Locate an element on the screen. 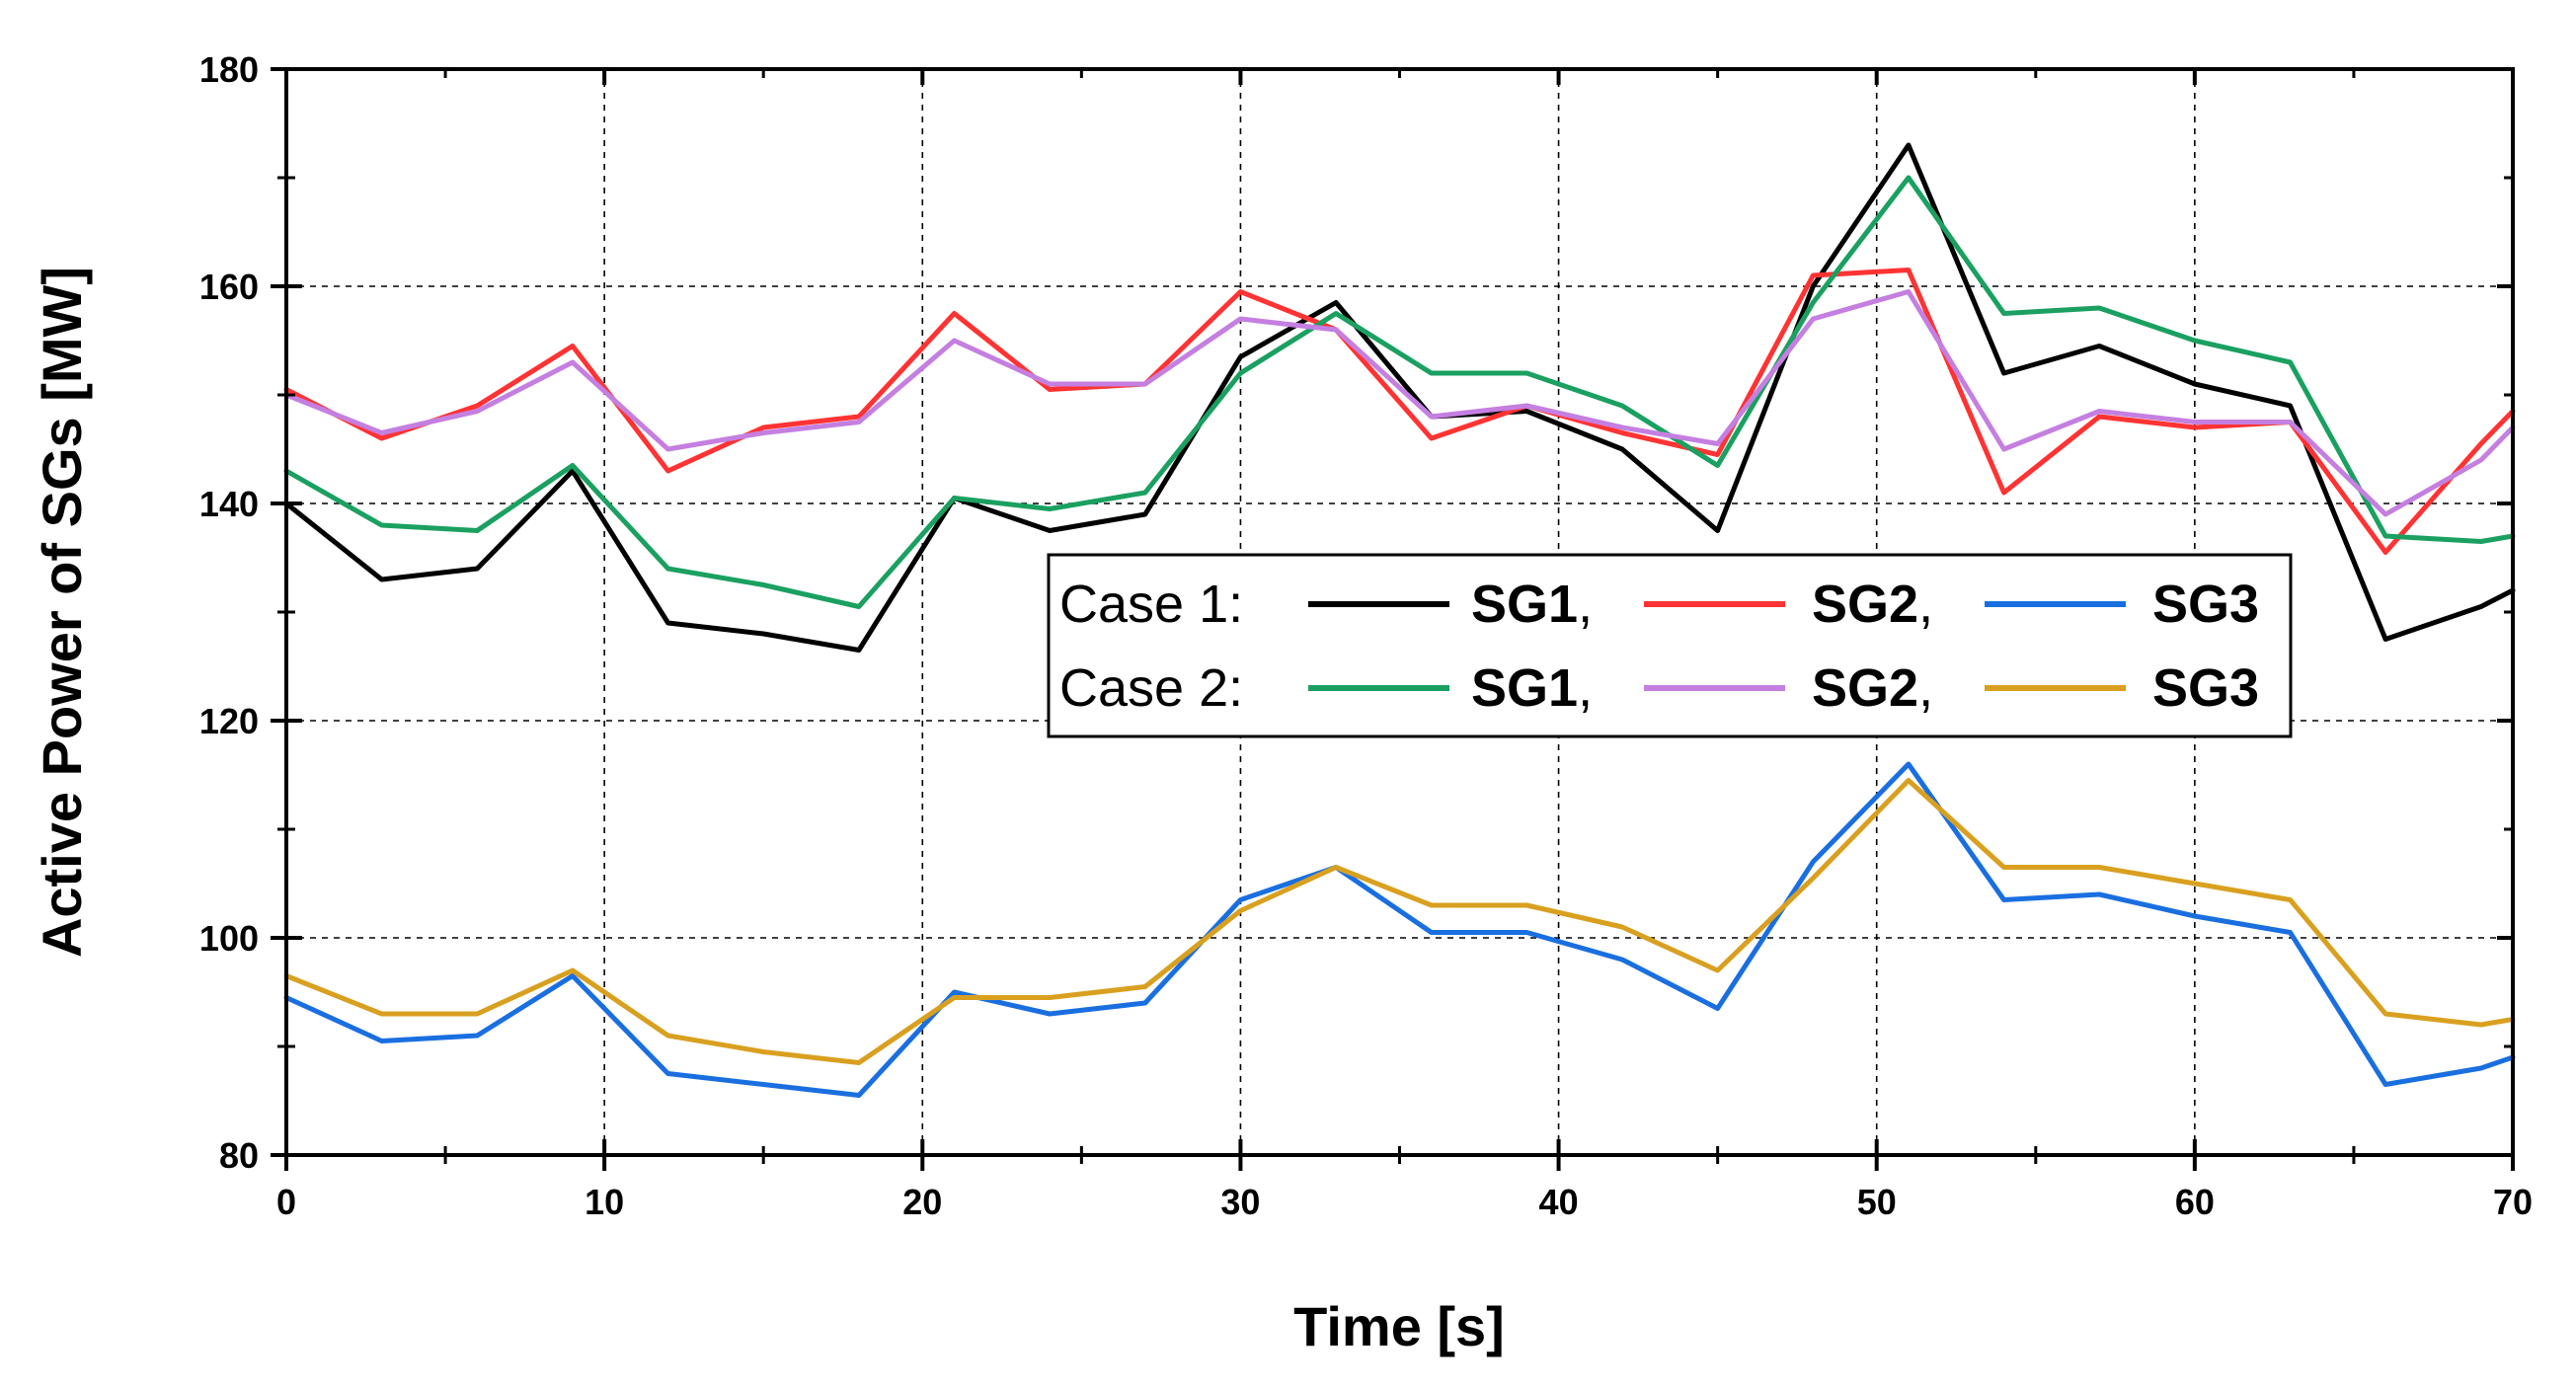 Image resolution: width=2576 pixels, height=1389 pixels. legend-entry-case1-sg2: SG2, is located at coordinates (1872, 605).